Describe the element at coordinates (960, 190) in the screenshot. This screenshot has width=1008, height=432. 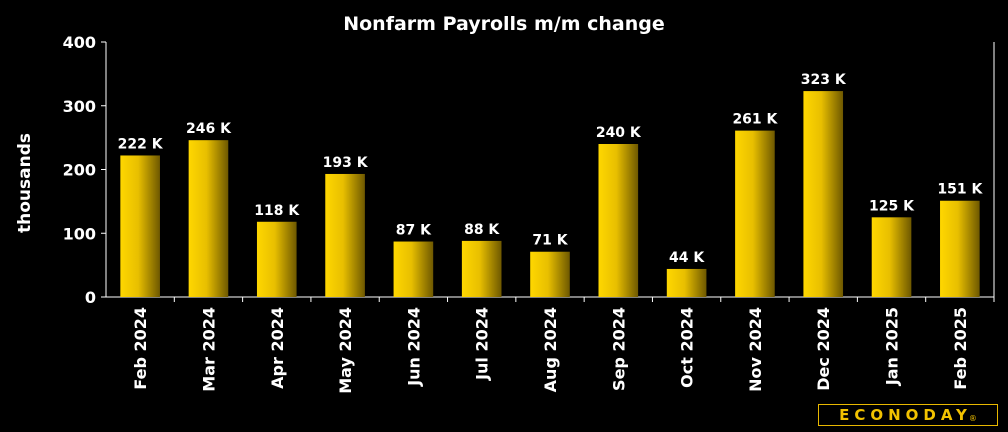
I see `data-label: 151 K` at that location.